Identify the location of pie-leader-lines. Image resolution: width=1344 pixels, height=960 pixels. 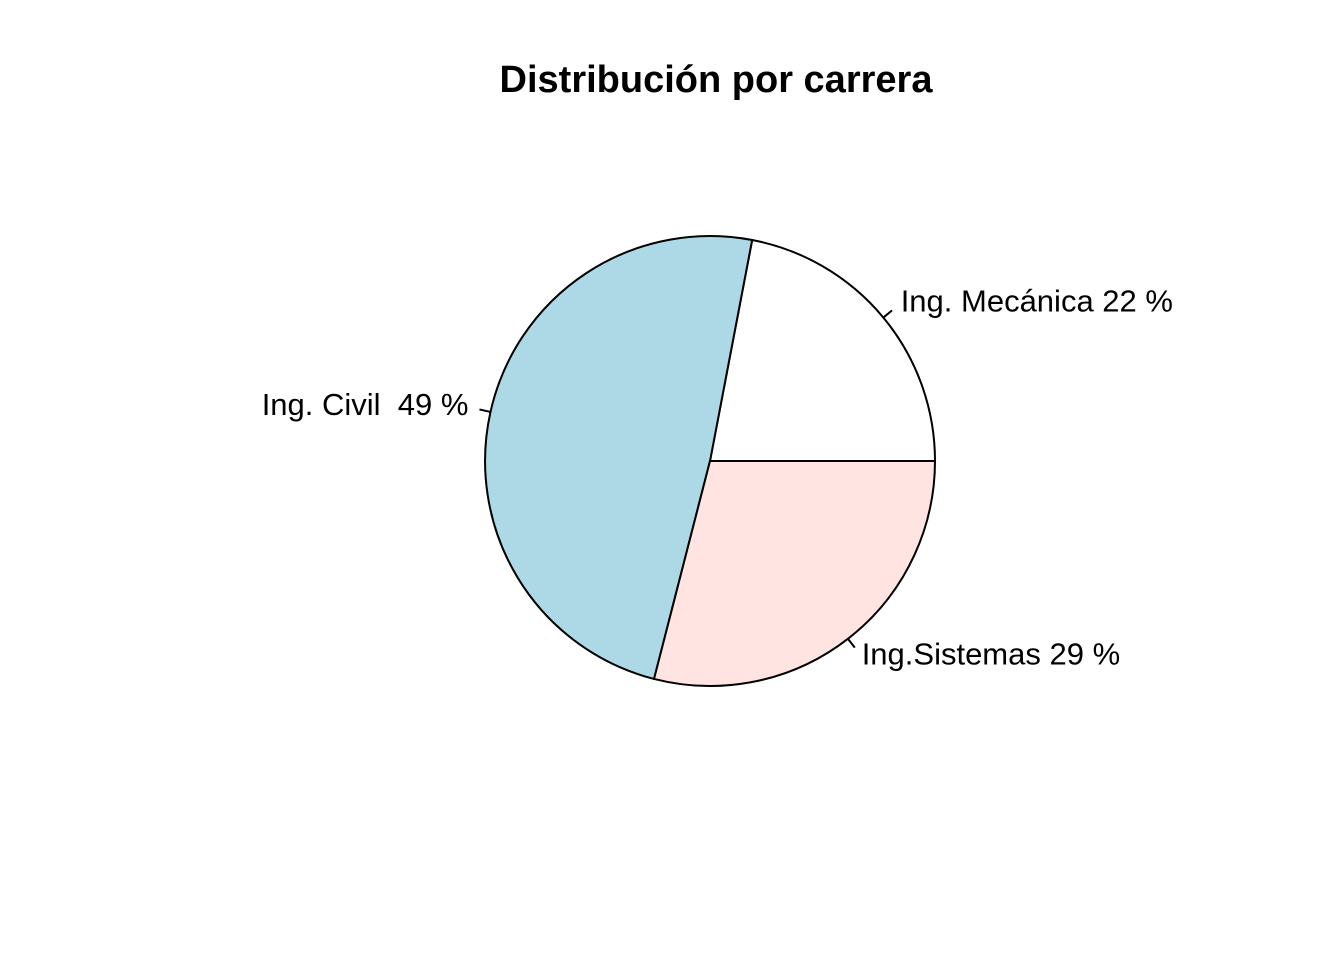
(686, 479).